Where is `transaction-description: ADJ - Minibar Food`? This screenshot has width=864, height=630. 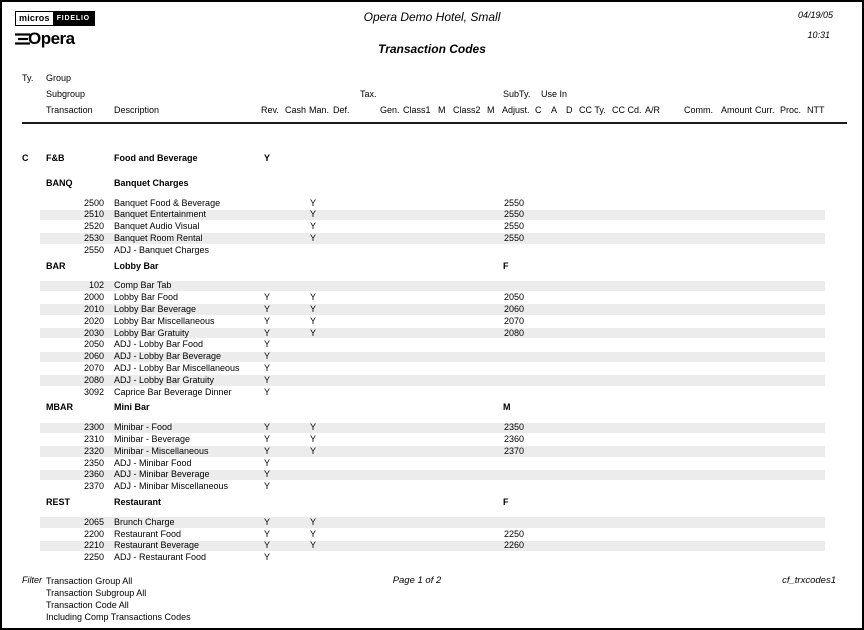
transaction-description: ADJ - Minibar Food is located at coordinates (153, 462).